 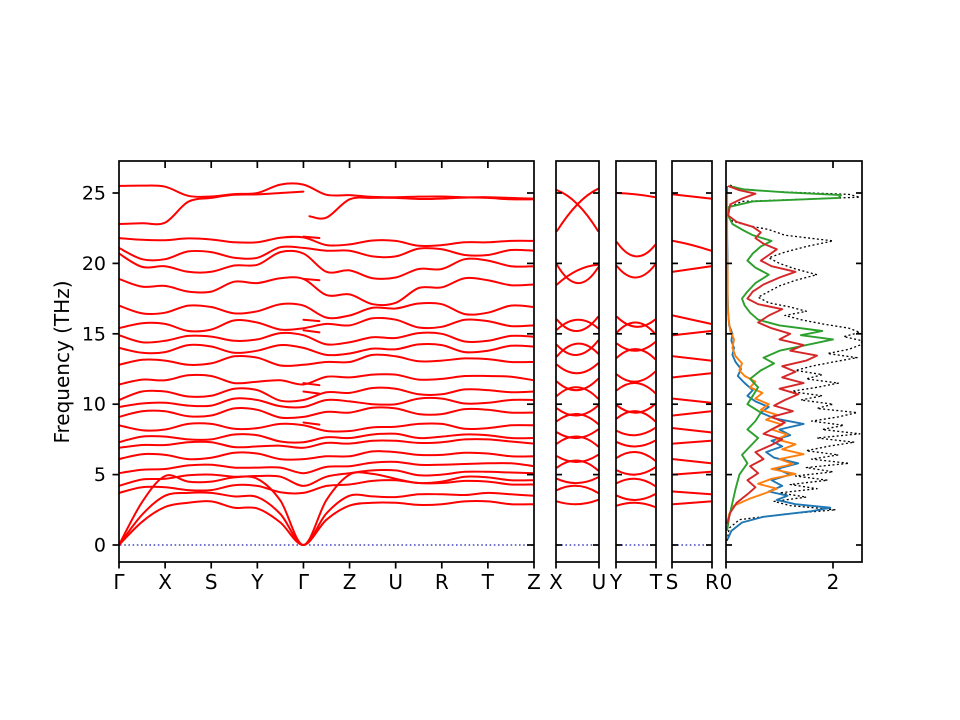 What do you see at coordinates (772, 355) in the screenshot?
I see `dos-curve-pdos-red` at bounding box center [772, 355].